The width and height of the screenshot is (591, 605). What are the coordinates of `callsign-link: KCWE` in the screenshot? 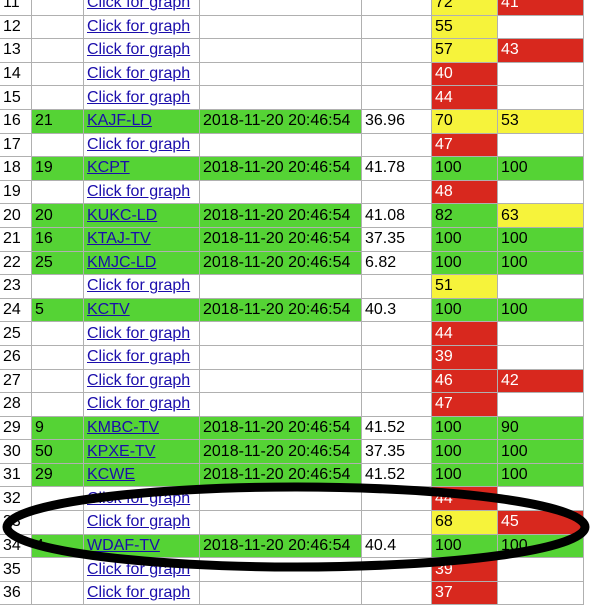 It's located at (111, 475).